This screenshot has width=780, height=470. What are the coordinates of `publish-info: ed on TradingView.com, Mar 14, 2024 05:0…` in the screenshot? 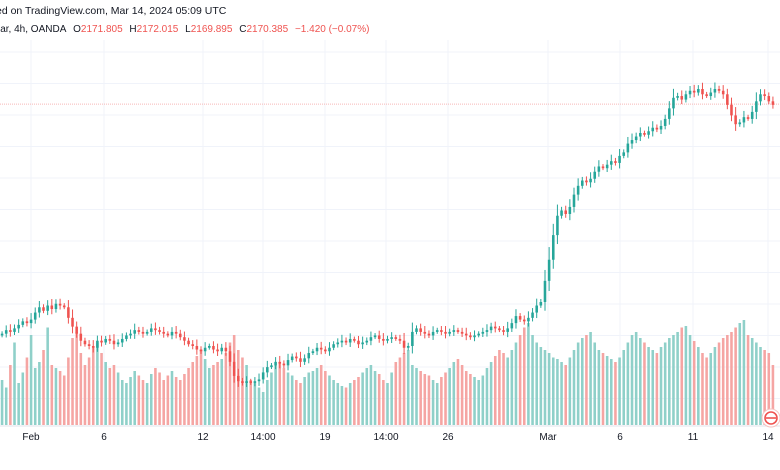 It's located at (113, 11).